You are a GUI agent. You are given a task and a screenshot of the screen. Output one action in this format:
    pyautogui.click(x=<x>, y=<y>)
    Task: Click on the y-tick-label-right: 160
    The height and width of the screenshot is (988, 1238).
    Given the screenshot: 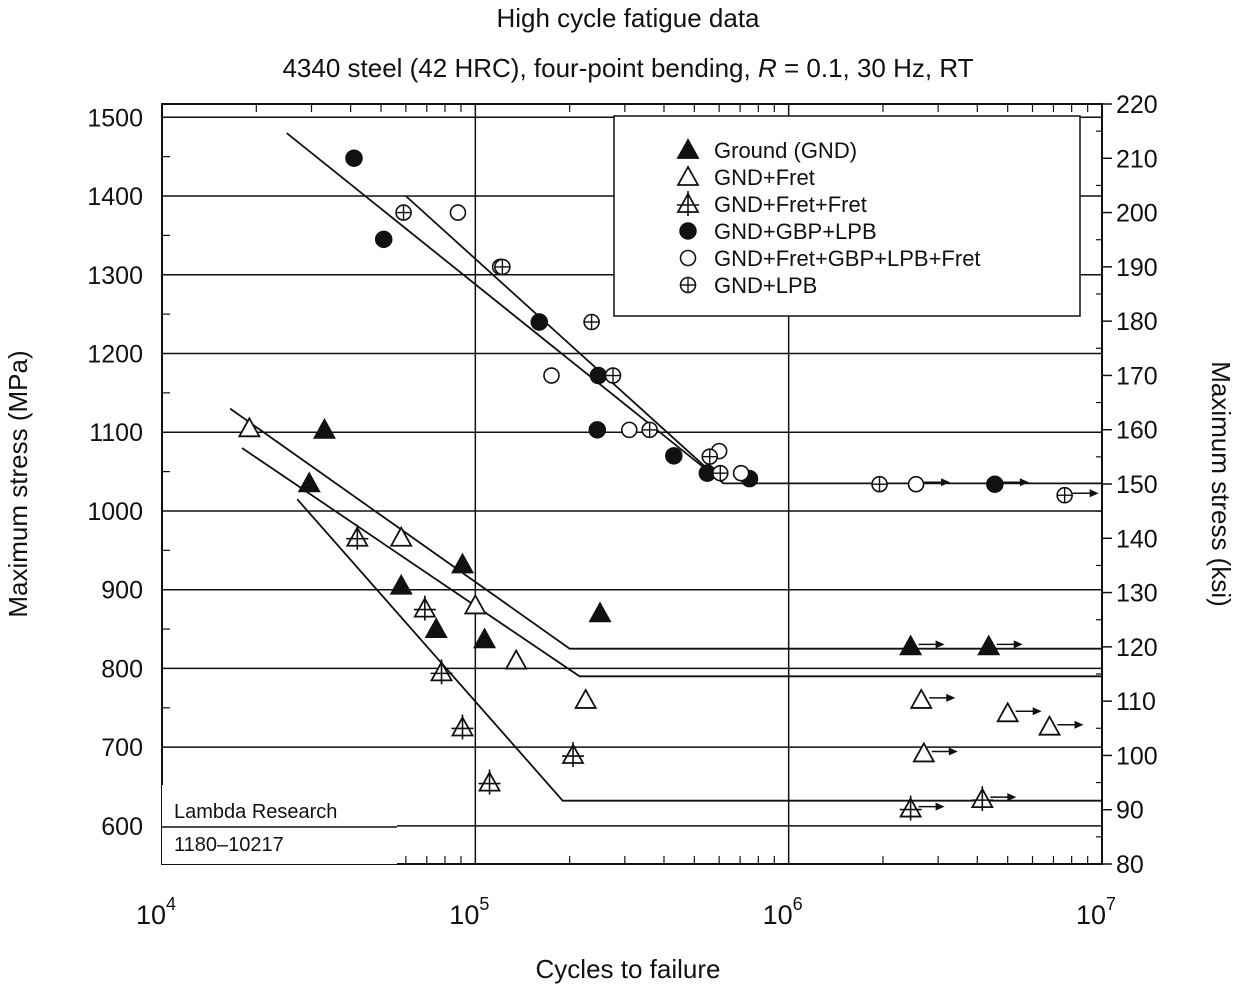 What is the action you would take?
    pyautogui.click(x=1137, y=431)
    